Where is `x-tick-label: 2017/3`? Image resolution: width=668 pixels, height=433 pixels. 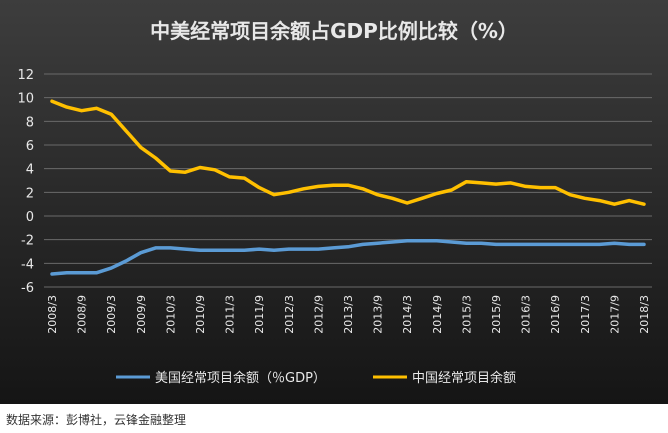 x-tick-label: 2017/3 is located at coordinates (585, 314).